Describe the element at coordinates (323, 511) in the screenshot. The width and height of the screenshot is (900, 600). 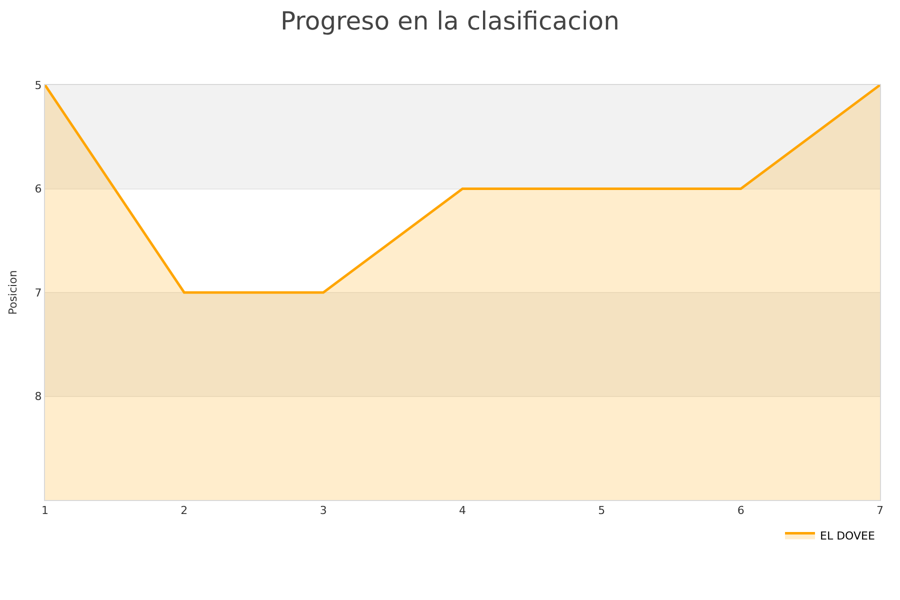
I see `x-tick-label: 3` at that location.